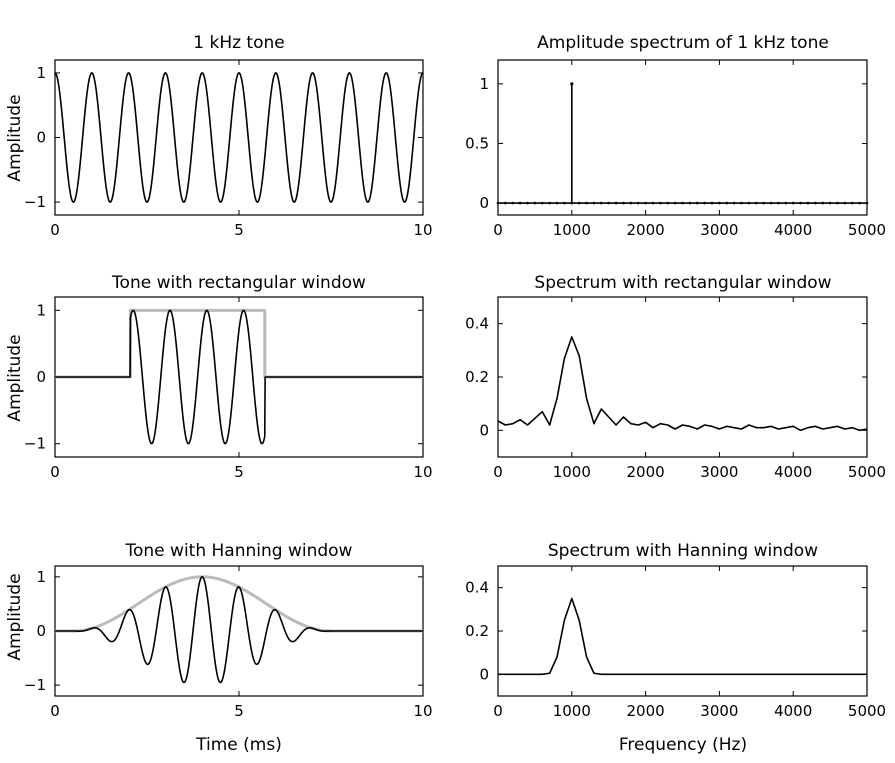 Image resolution: width=895 pixels, height=763 pixels. I want to click on plot-area-1: 0 5 10−101, so click(228, 149).